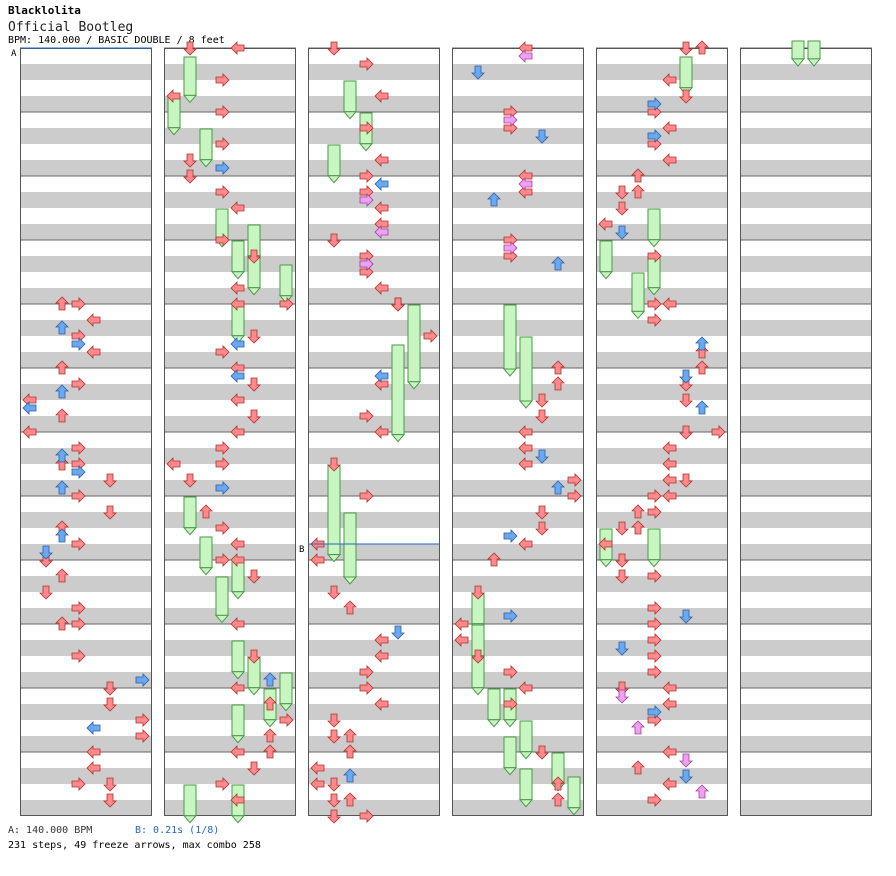  I want to click on column-border, so click(230, 432).